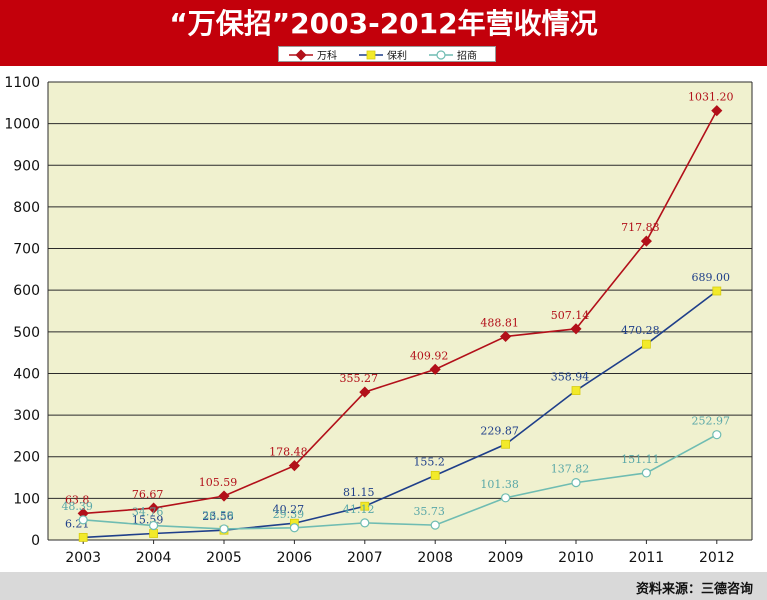 This screenshot has width=767, height=600. What do you see at coordinates (694, 589) in the screenshot?
I see `source-note: 资料来源：三德咨询` at bounding box center [694, 589].